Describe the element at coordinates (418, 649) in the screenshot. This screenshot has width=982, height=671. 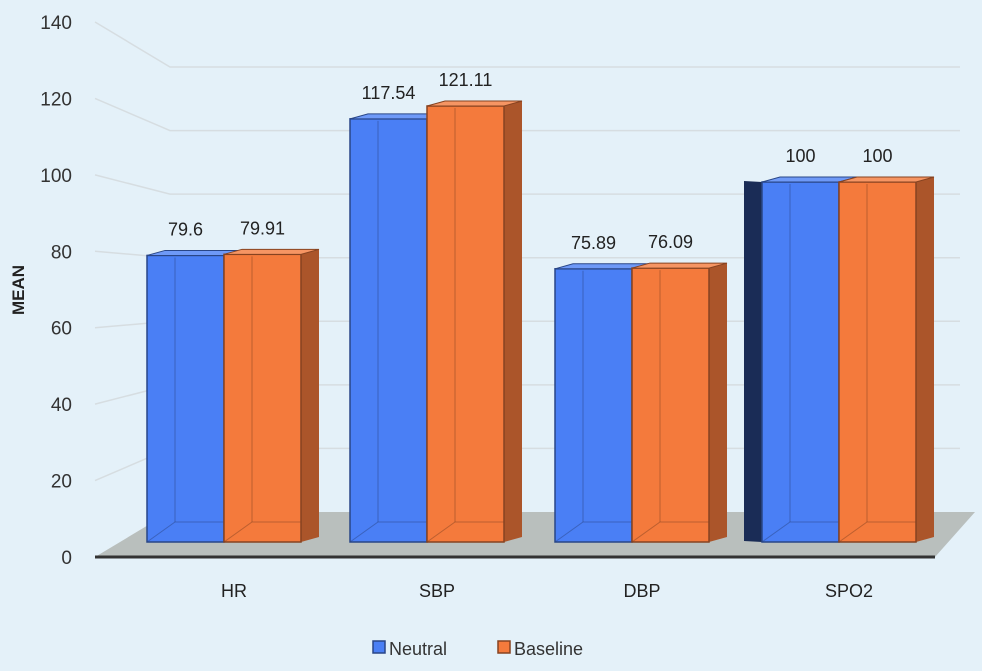
I see `legend-label: Neutral` at that location.